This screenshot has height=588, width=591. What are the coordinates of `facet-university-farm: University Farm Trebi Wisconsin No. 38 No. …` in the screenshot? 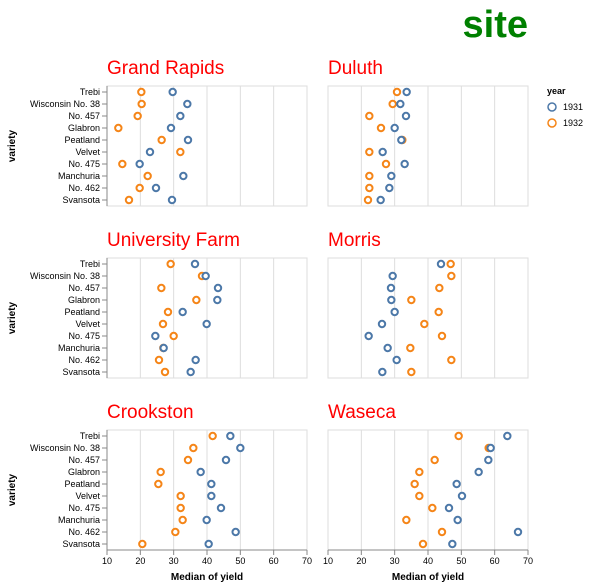 It's located at (157, 304).